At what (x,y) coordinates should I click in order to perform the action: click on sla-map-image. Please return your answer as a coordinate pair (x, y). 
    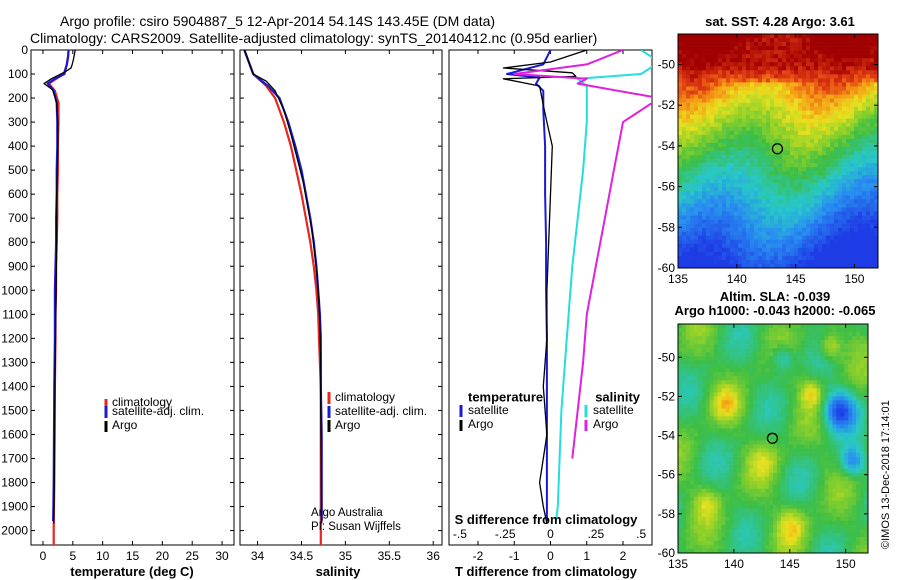
    Looking at the image, I should click on (773, 439).